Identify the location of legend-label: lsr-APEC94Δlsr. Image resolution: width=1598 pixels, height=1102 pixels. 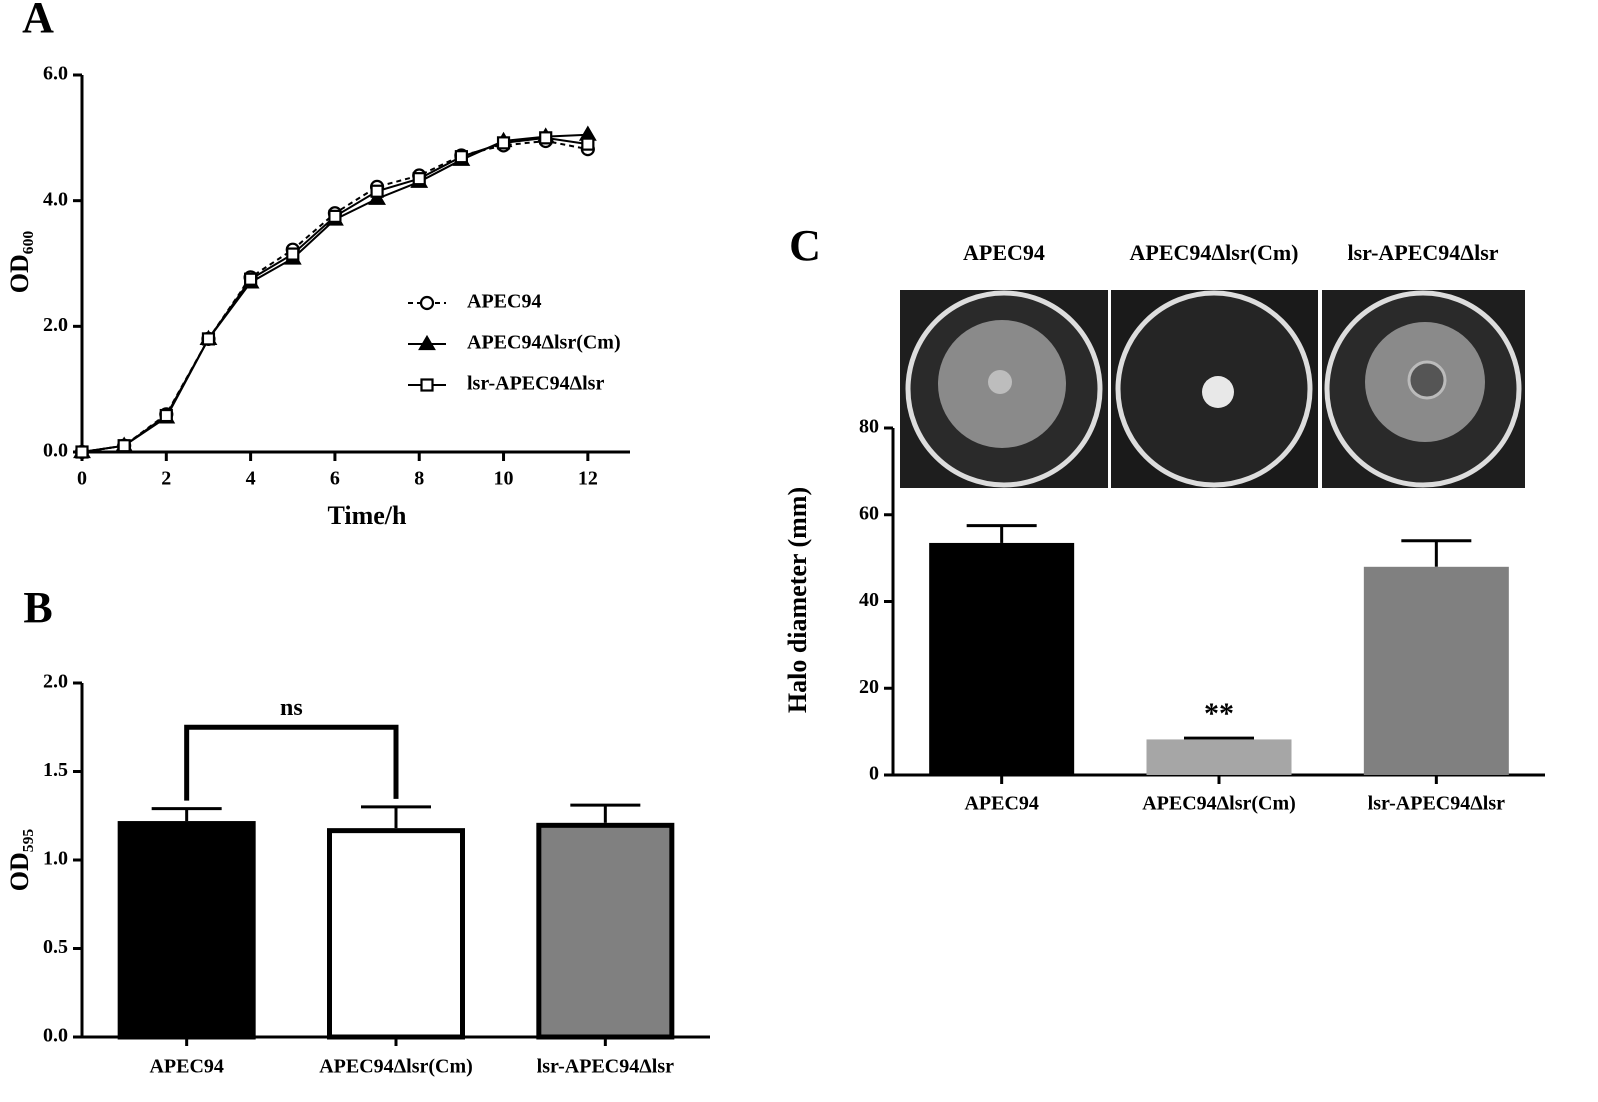
(535, 384).